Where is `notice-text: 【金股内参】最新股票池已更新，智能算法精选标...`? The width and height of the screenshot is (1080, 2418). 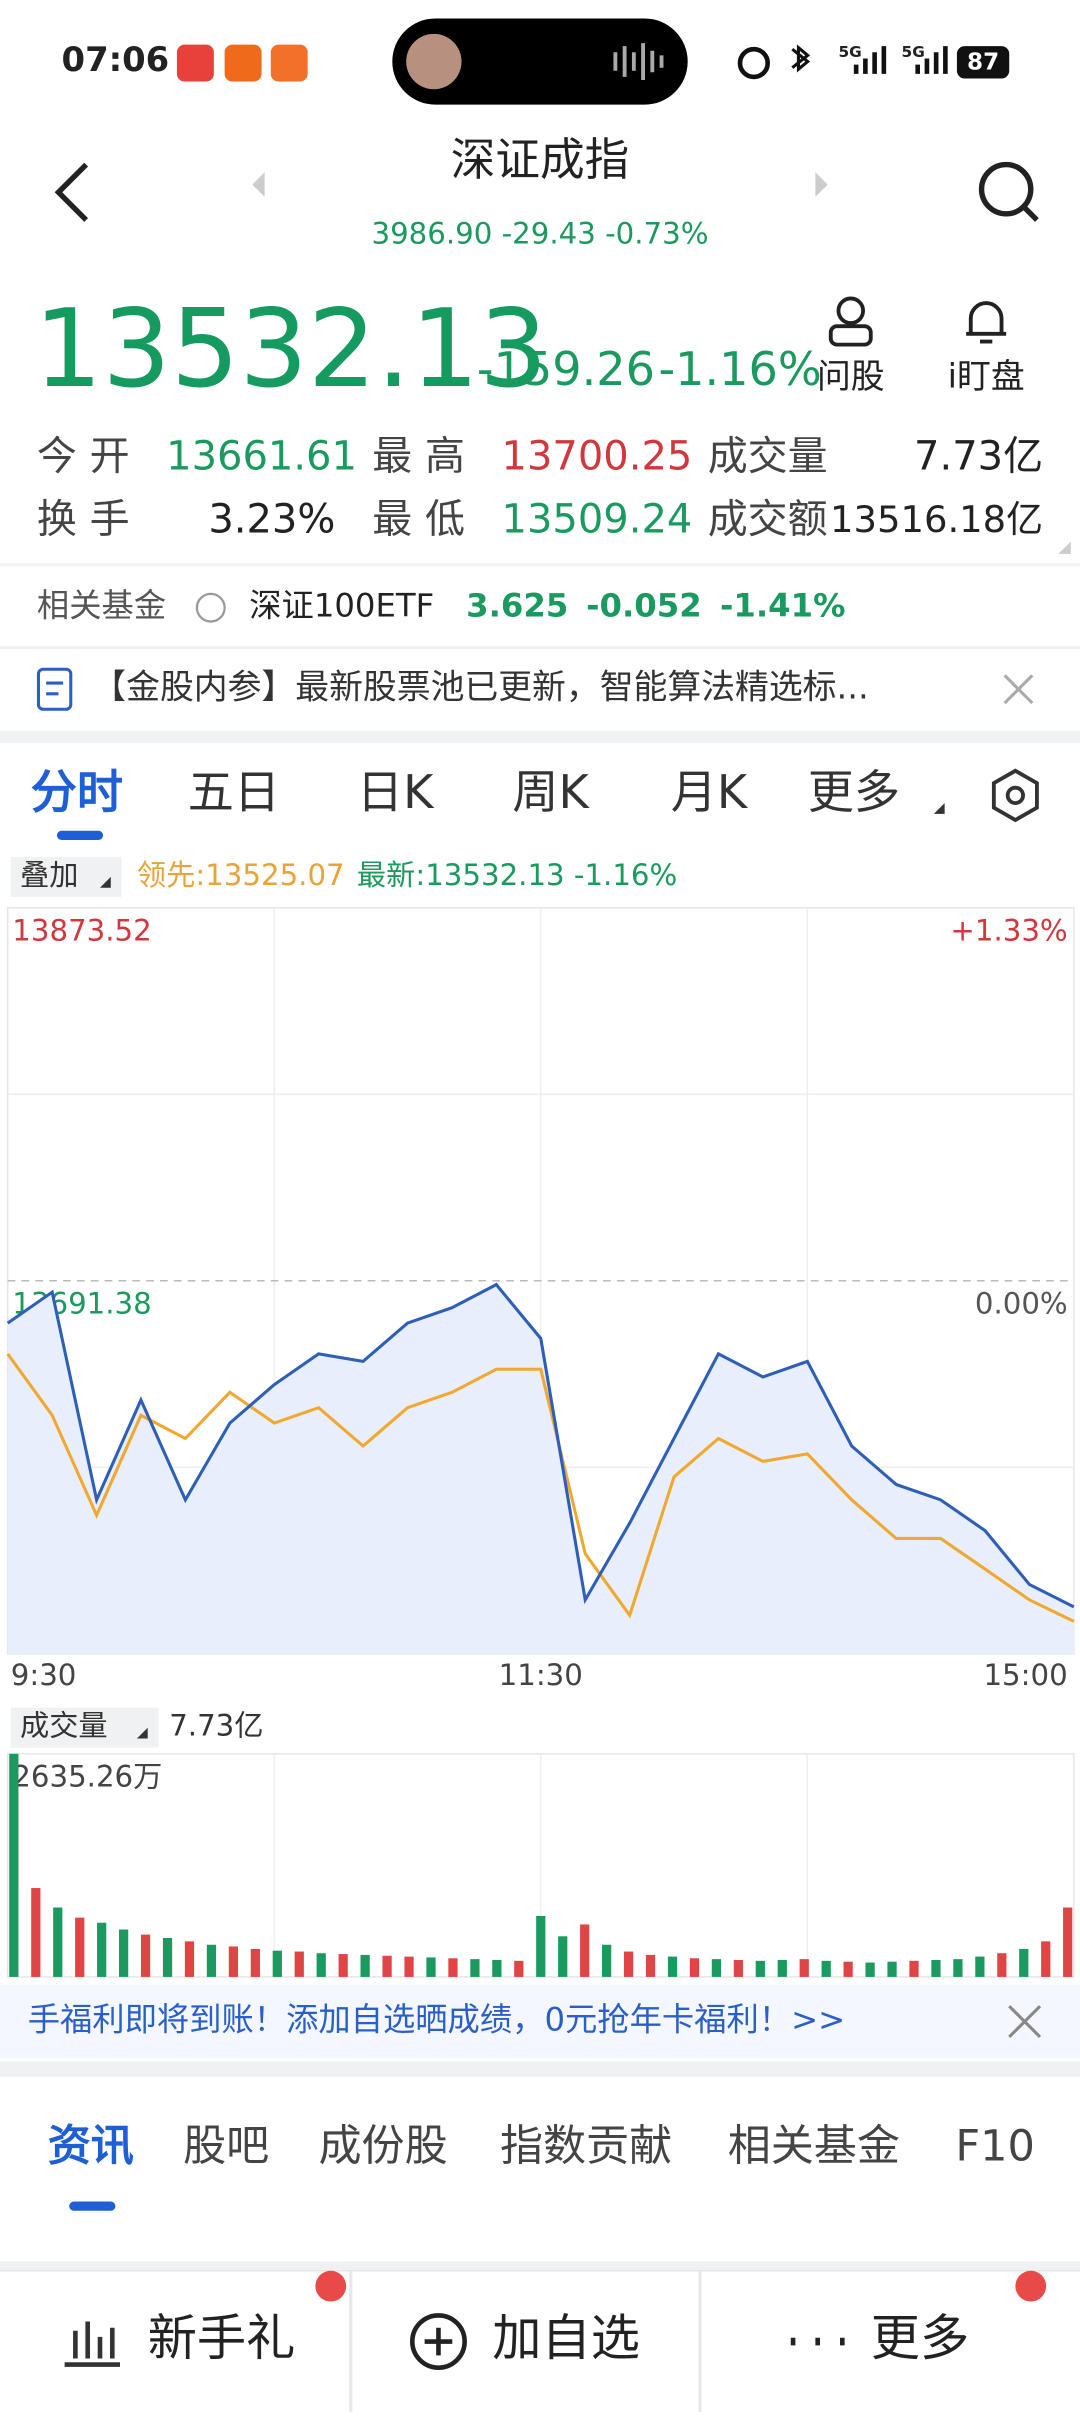
notice-text: 【金股内参】最新股票池已更新，智能算法精选标... is located at coordinates (480, 687).